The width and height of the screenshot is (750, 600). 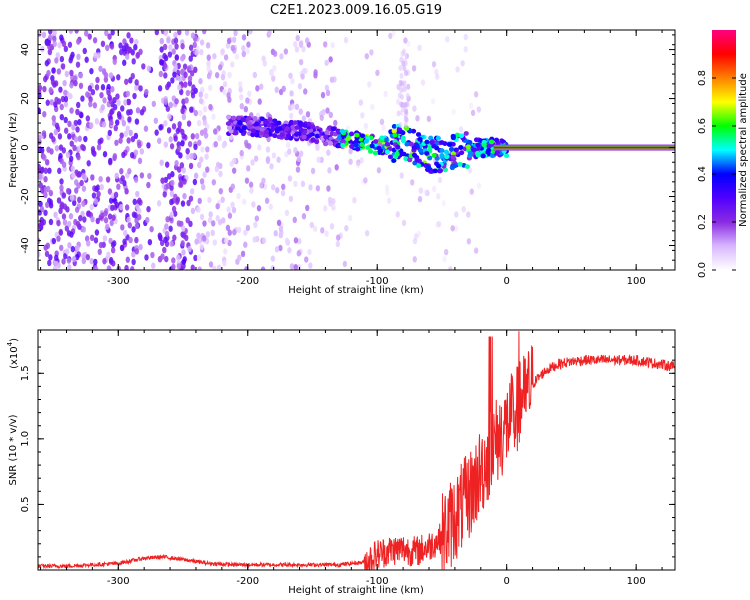 What do you see at coordinates (702, 222) in the screenshot?
I see `colorbar-tick-label: 0.2` at bounding box center [702, 222].